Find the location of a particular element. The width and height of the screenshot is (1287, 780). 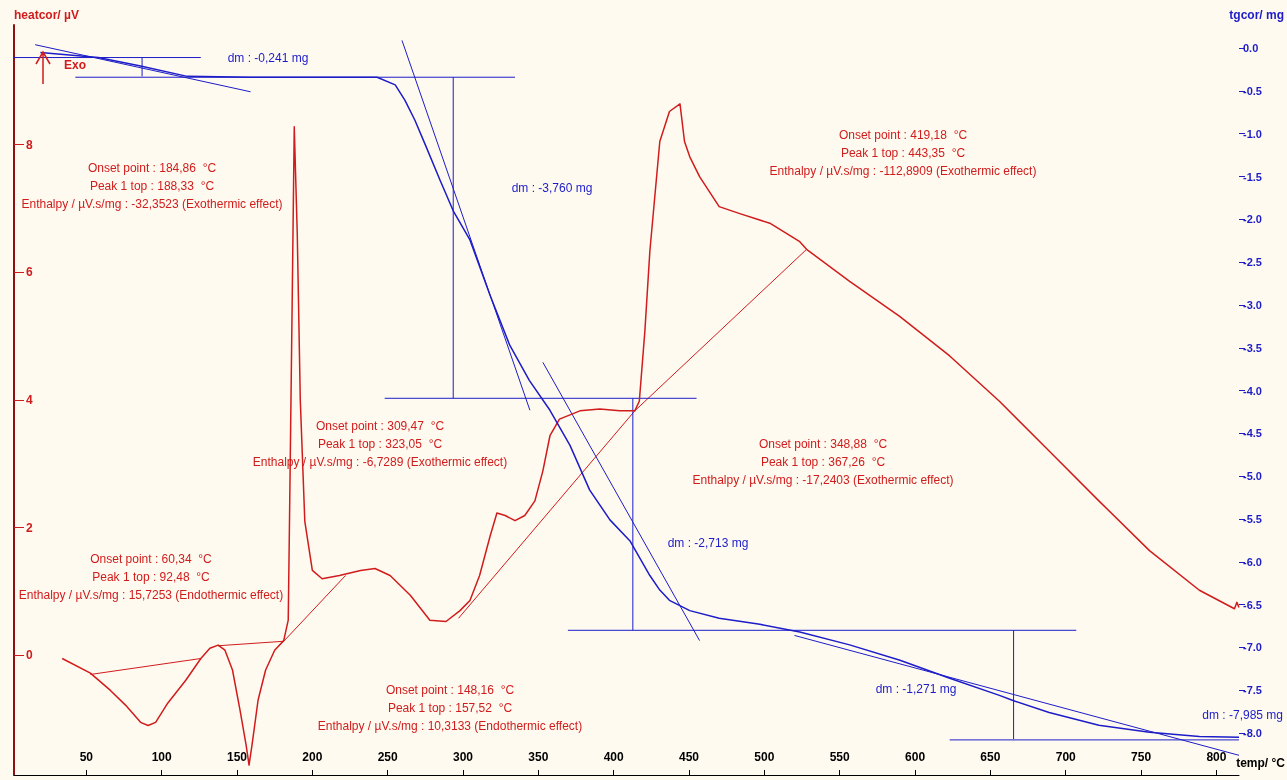

x-tick-label: 650 is located at coordinates (990, 757).